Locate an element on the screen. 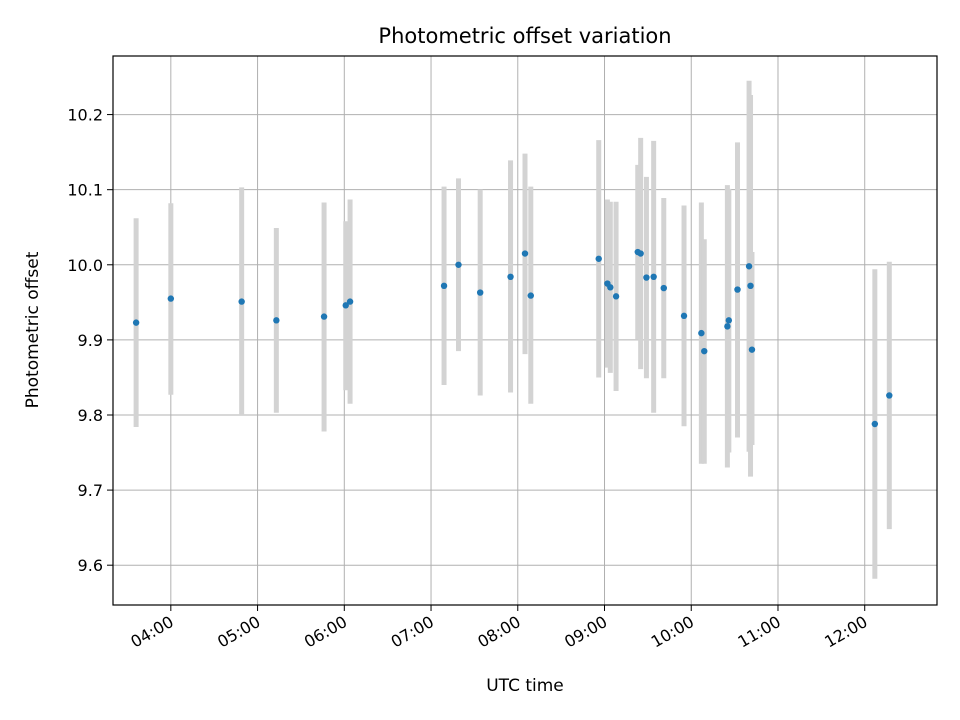 Image resolution: width=960 pixels, height=720 pixels. y-tick-label: 9.6 is located at coordinates (90, 565).